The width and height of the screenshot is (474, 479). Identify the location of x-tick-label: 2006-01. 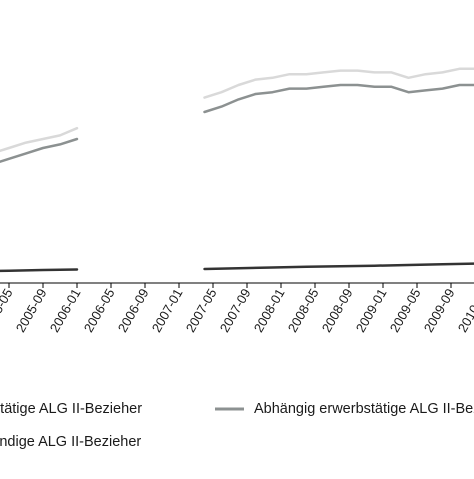
(65, 310).